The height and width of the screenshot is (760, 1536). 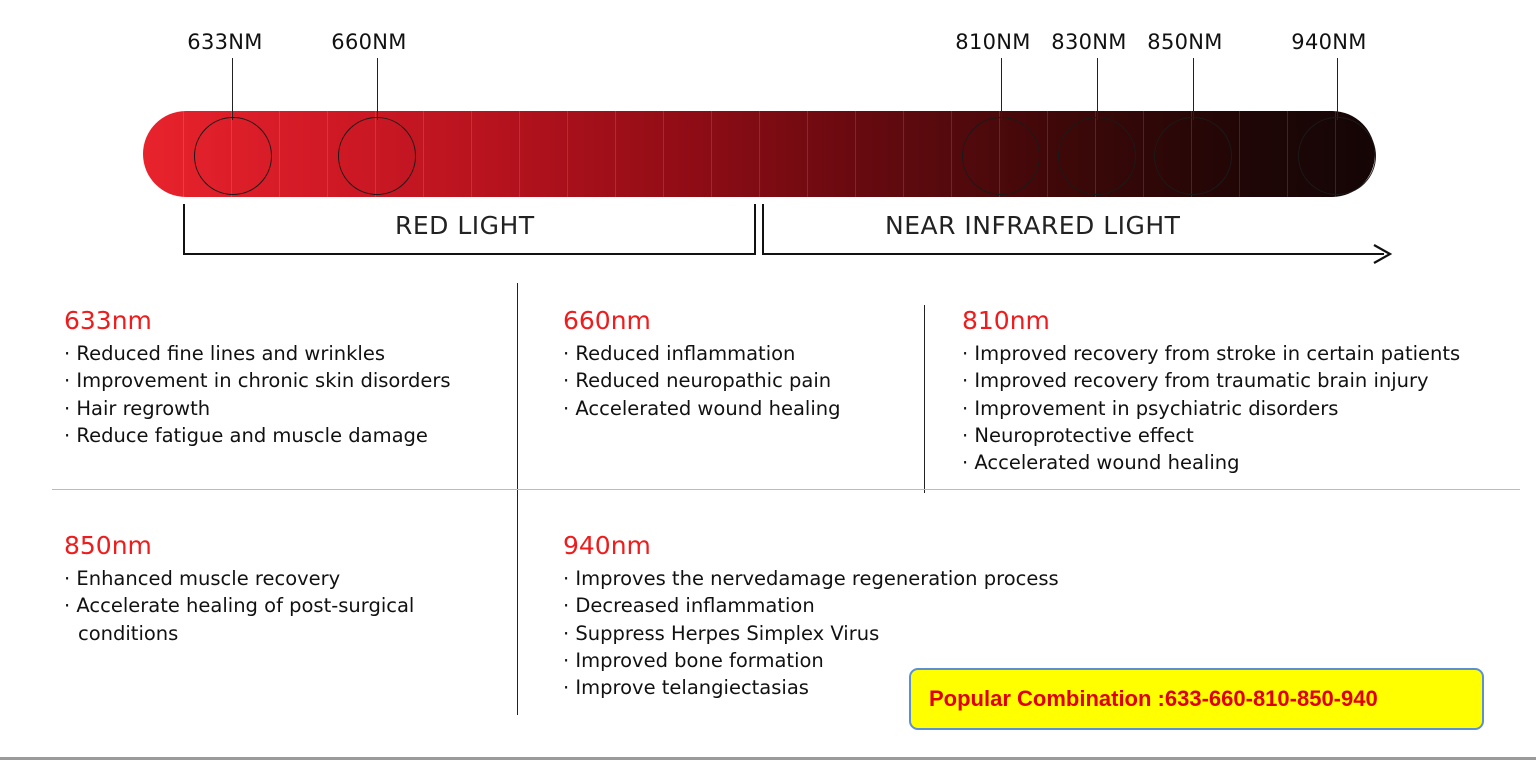 I want to click on nir-light-label: NEAR INFRARED LIGHT, so click(x=1033, y=225).